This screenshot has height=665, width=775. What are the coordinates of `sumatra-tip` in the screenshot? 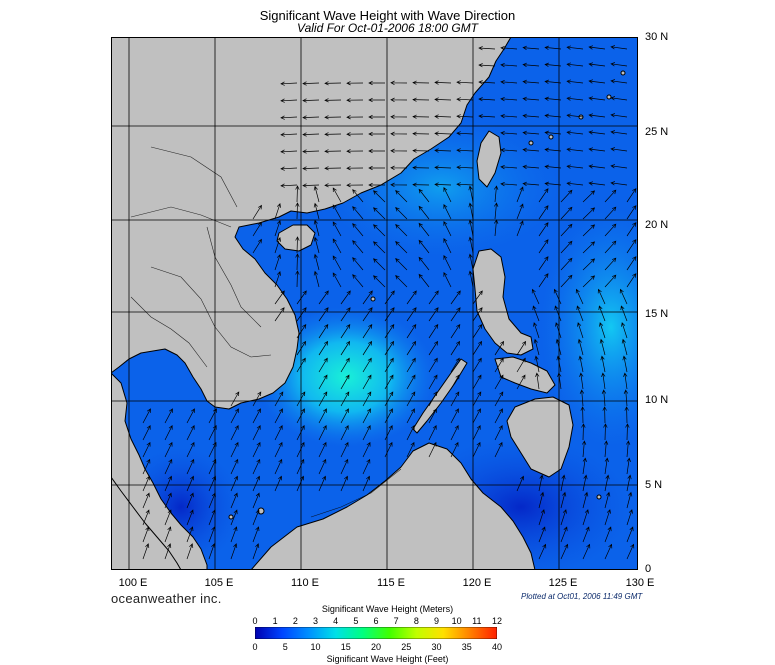 It's located at (146, 523).